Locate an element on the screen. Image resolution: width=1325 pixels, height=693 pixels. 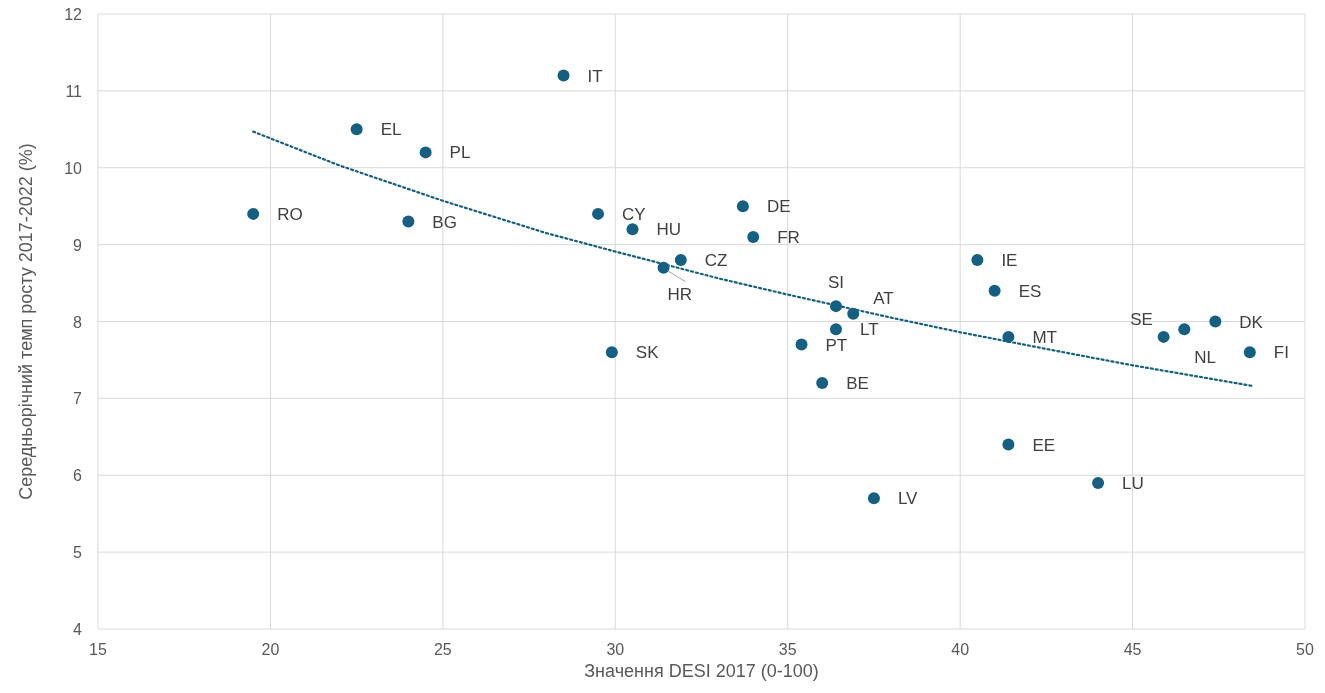
y-tick-label: 7 is located at coordinates (78, 399).